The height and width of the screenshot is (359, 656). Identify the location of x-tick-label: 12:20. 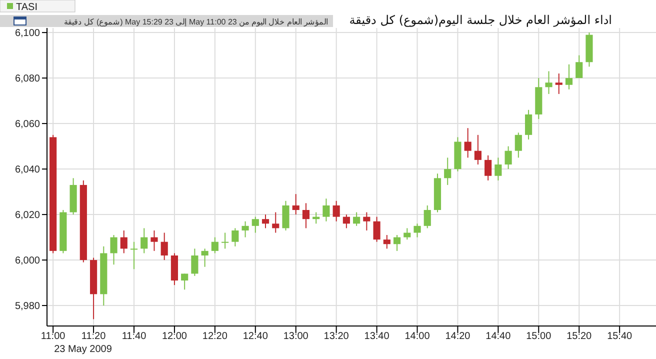
(215, 336).